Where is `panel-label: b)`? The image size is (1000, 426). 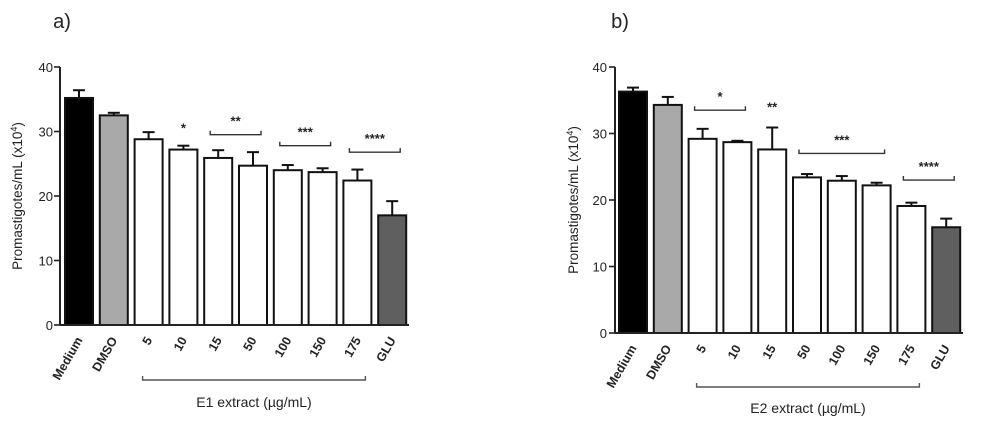 panel-label: b) is located at coordinates (620, 22).